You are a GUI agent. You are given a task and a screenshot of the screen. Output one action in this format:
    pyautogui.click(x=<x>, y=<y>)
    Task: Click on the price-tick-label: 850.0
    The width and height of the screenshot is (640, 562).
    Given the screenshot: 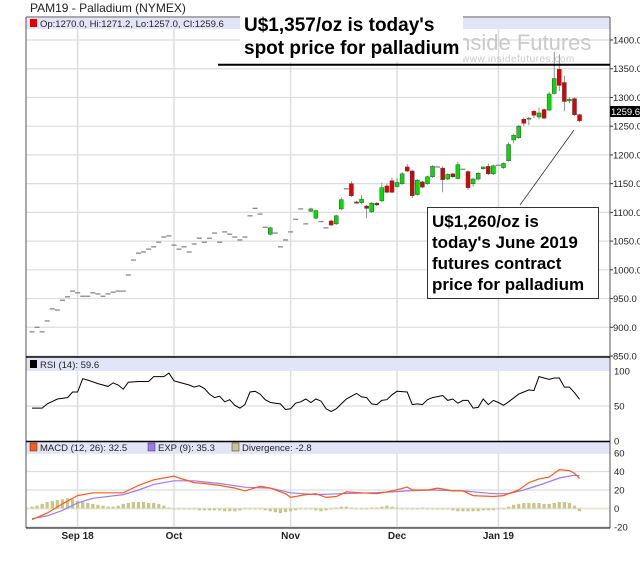 What is the action you would take?
    pyautogui.click(x=625, y=357)
    